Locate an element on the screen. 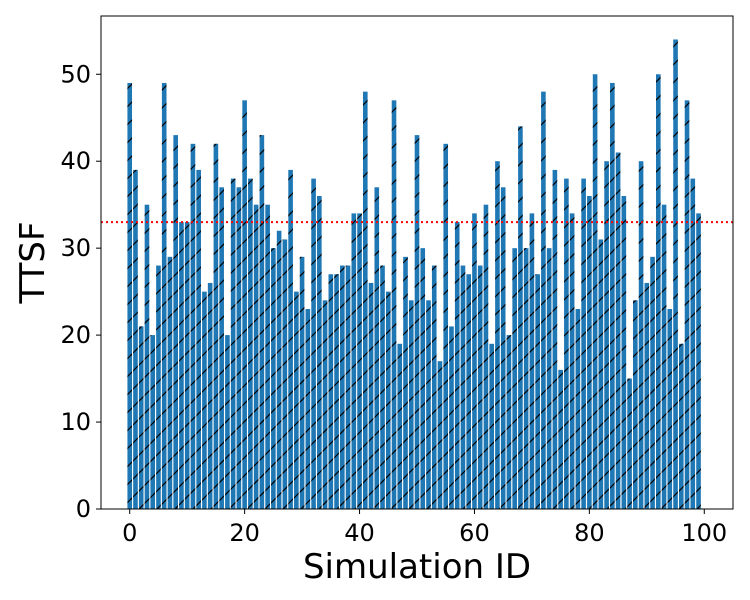 The height and width of the screenshot is (600, 750). y-tick-label: 30 is located at coordinates (75, 248).